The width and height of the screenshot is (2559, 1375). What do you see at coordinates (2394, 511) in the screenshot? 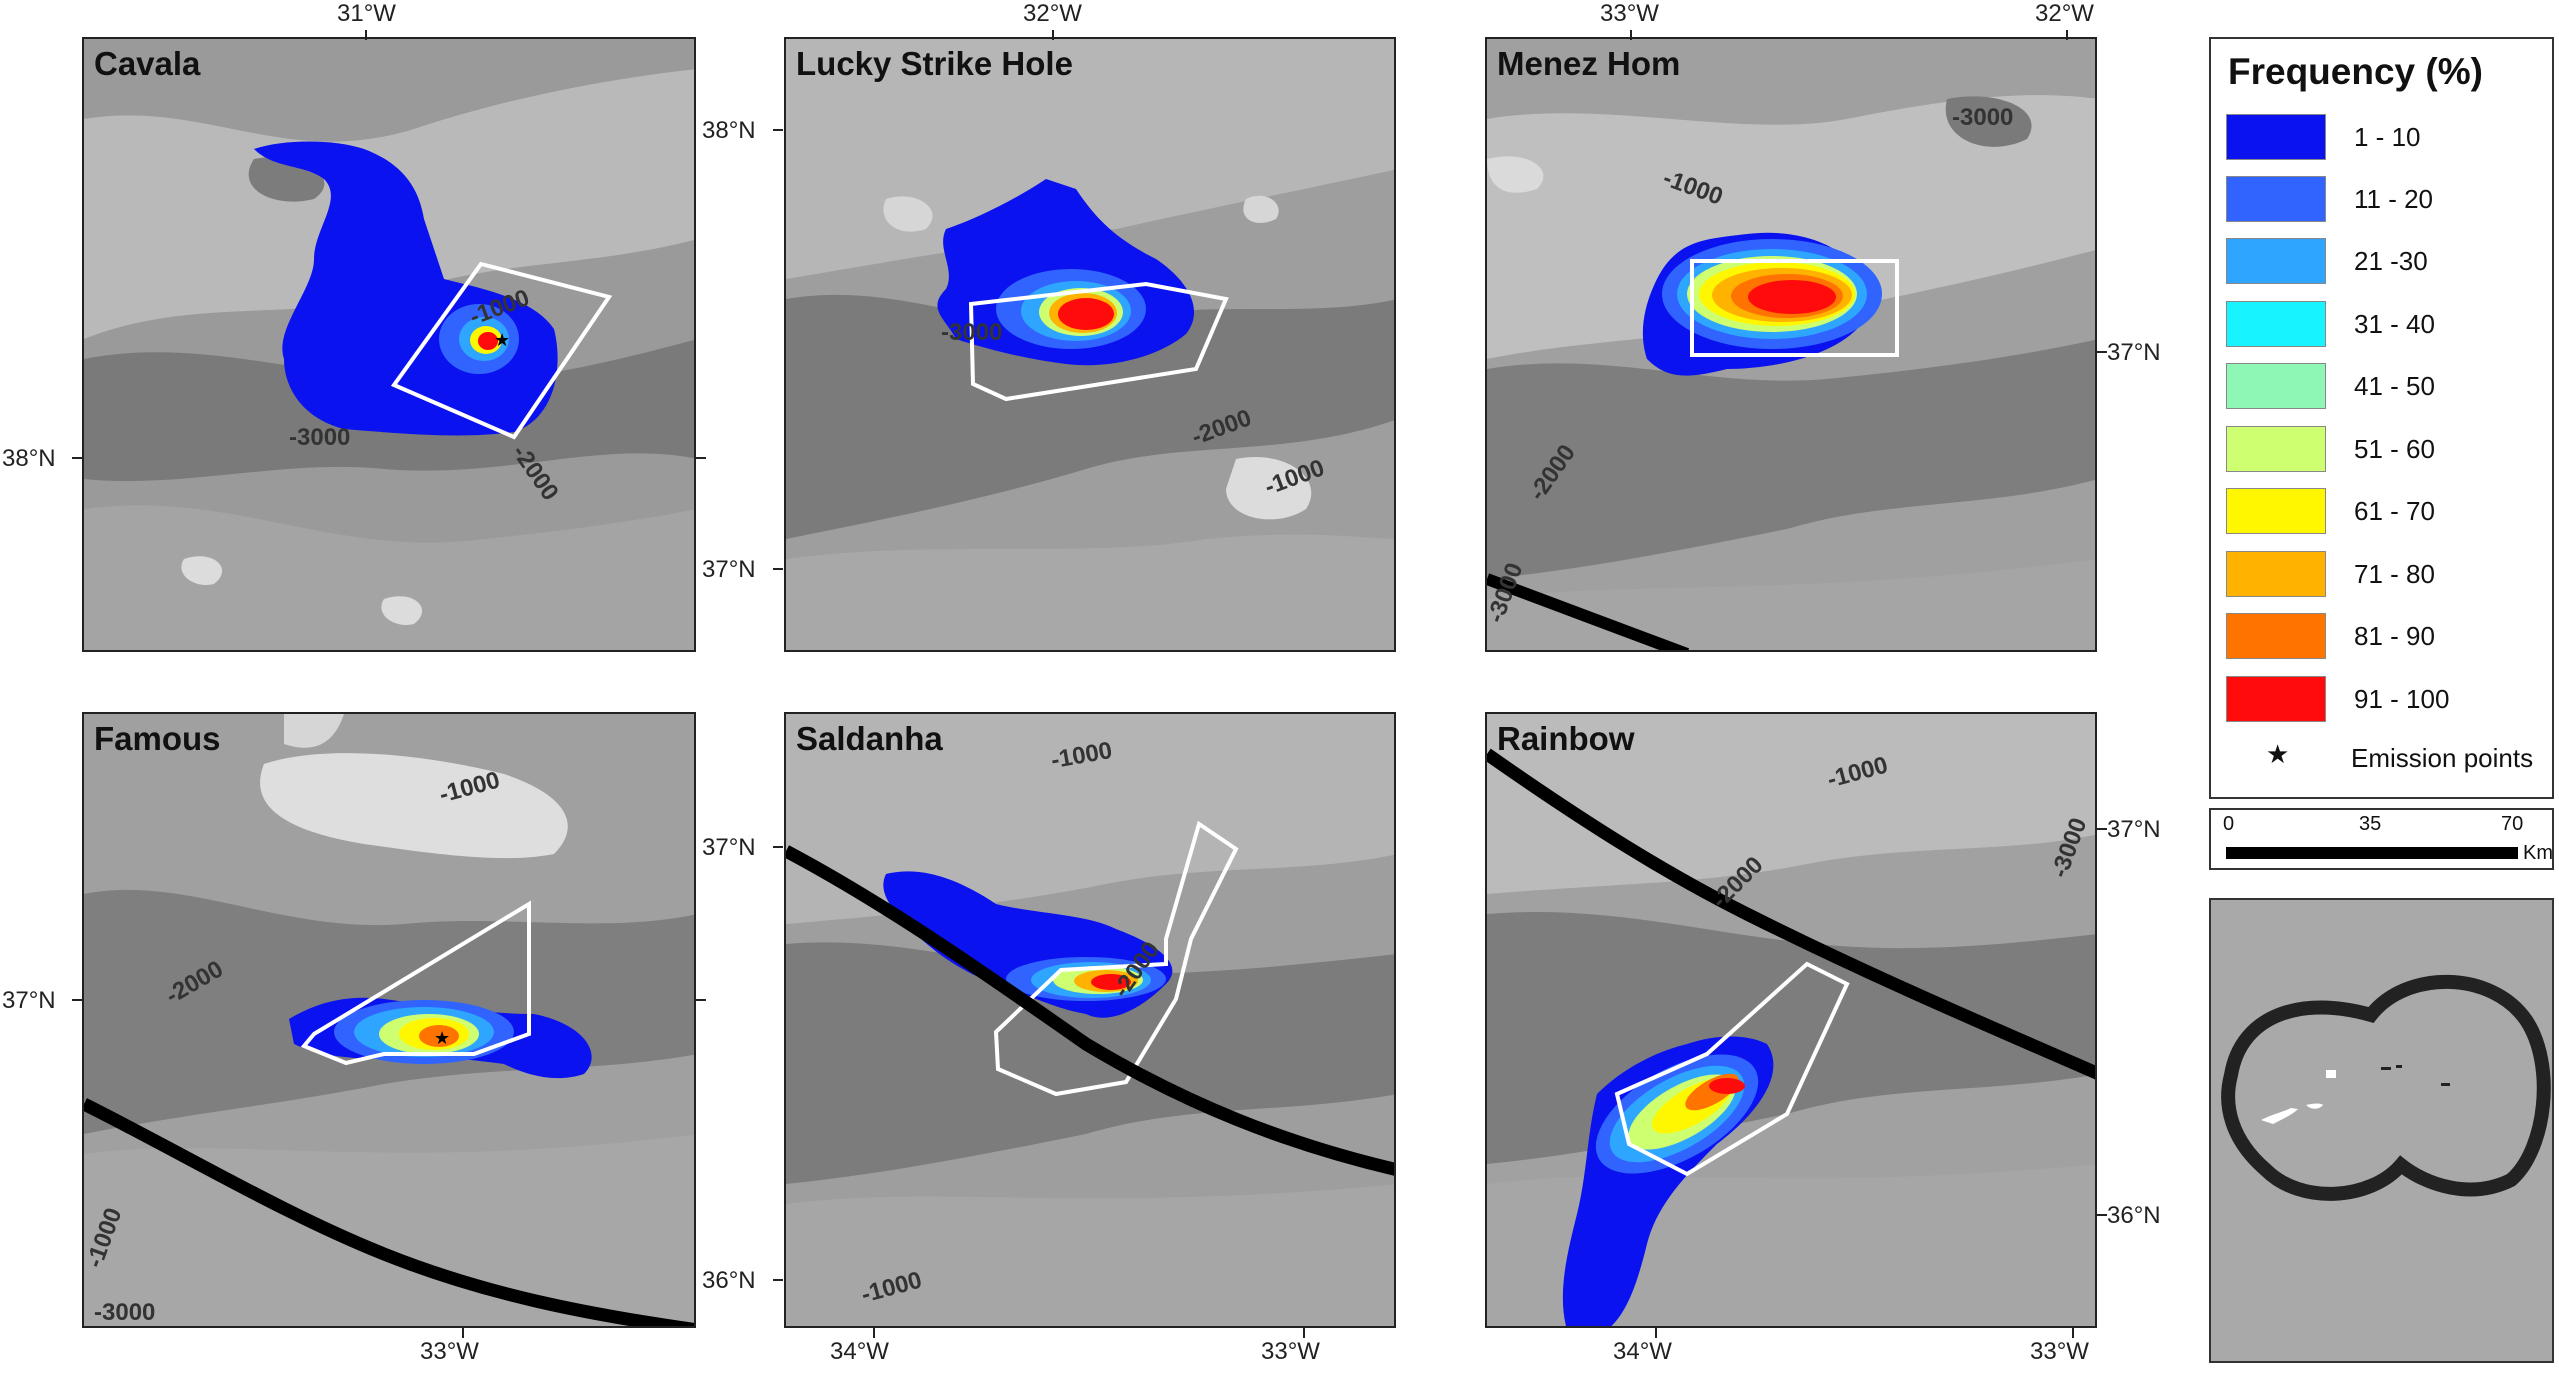
I see `legend-label: 61 - 70` at bounding box center [2394, 511].